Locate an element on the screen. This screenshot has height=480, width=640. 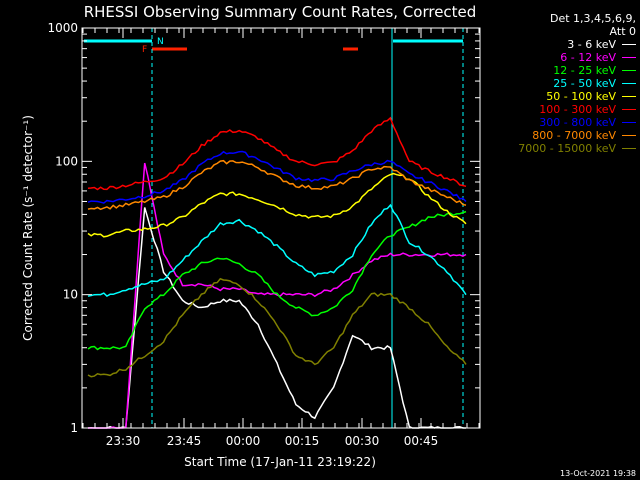
legend-entry-6: 300 - 800 keV is located at coordinates (561, 122).